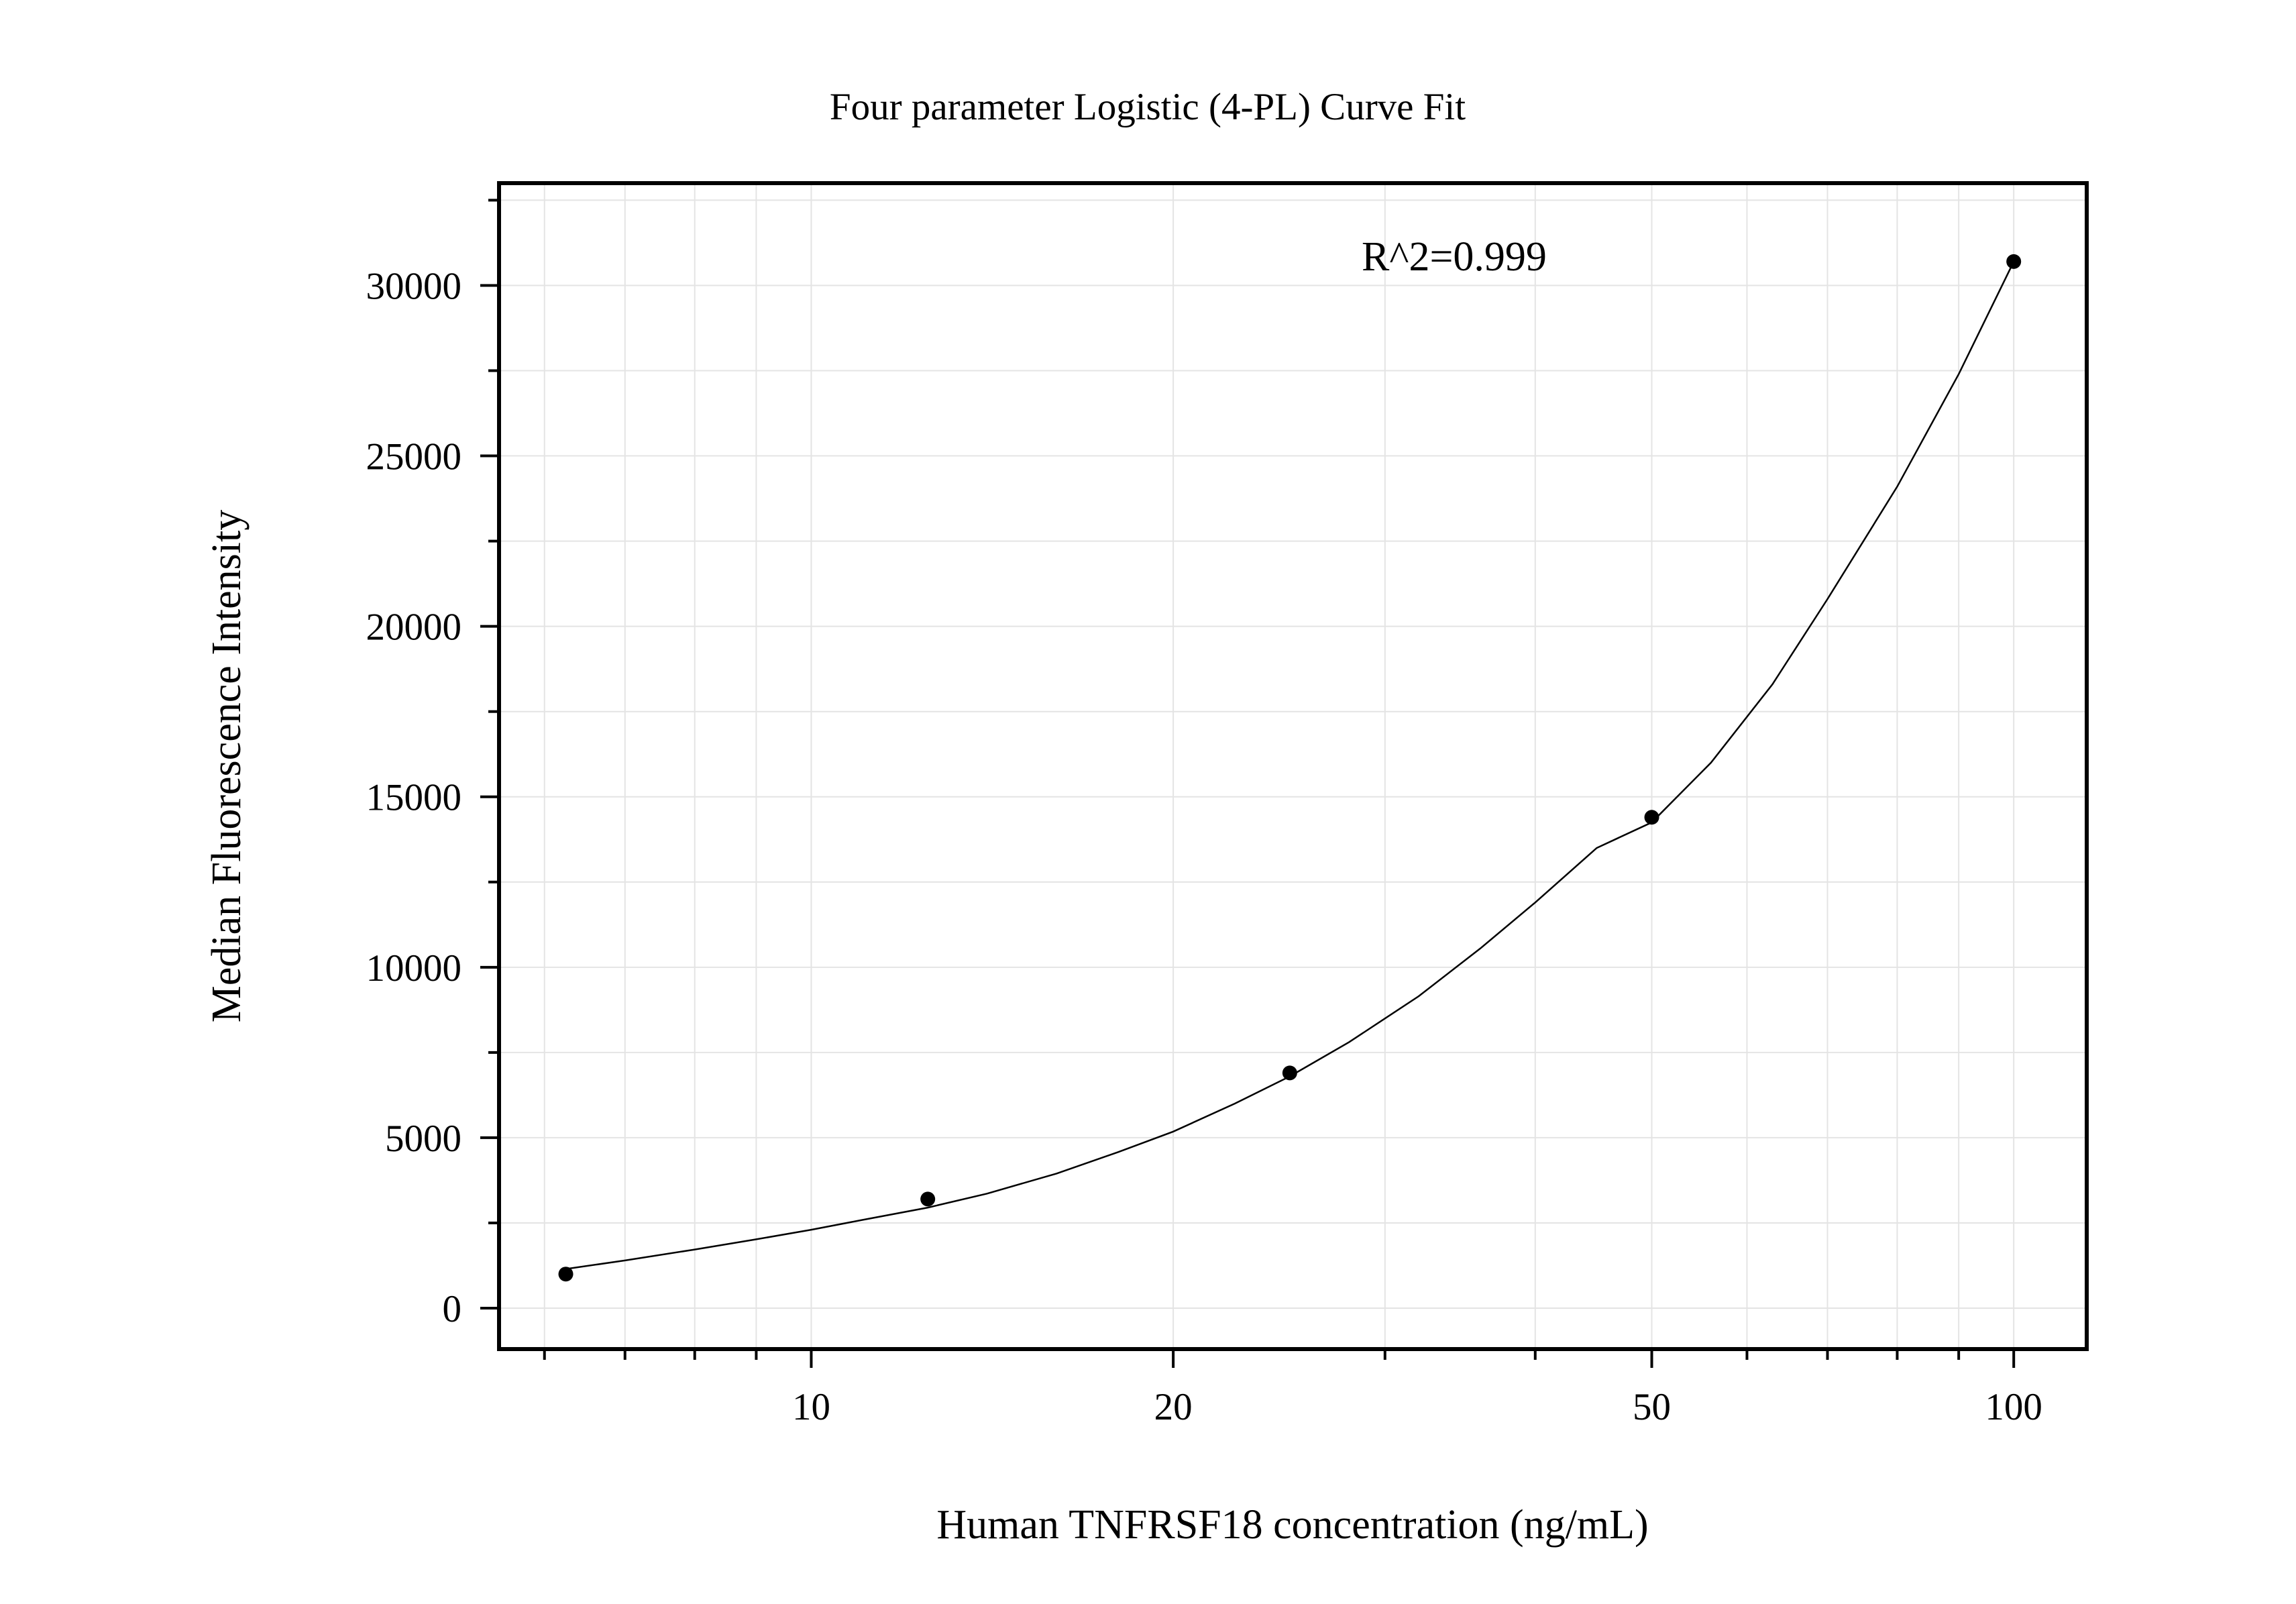 The image size is (2296, 1604). I want to click on x-tick-label: 100, so click(2014, 1407).